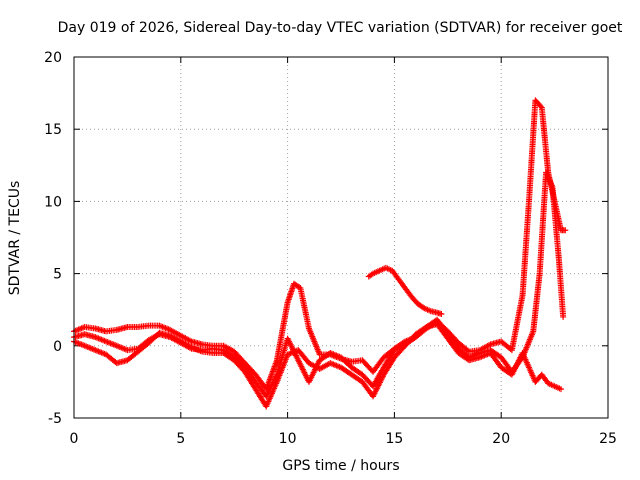 The image size is (640, 480). What do you see at coordinates (288, 439) in the screenshot?
I see `x-tick-label: 10` at bounding box center [288, 439].